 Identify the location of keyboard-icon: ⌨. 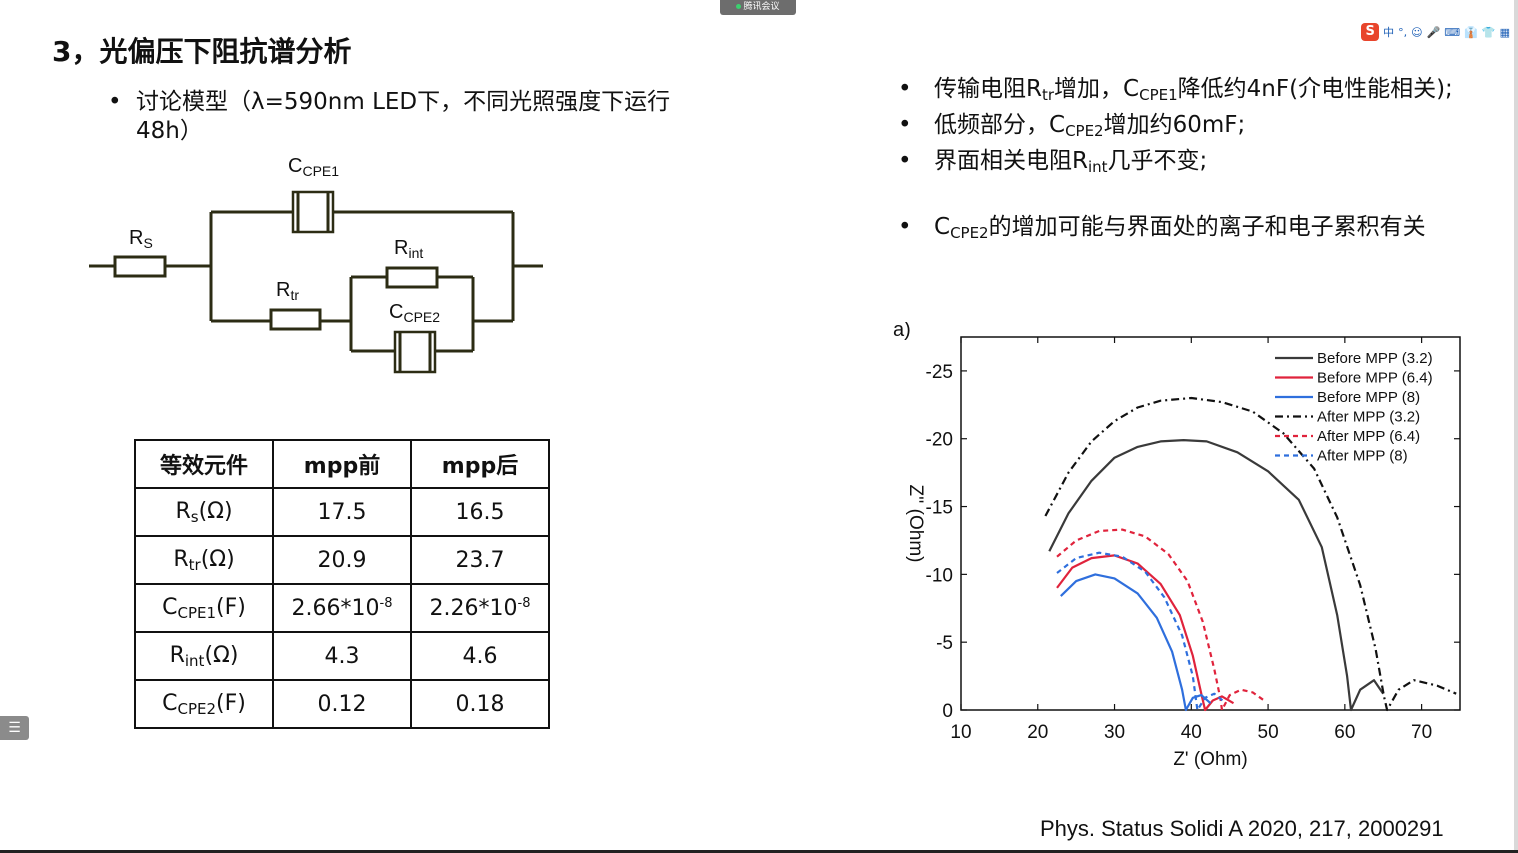
(1452, 32).